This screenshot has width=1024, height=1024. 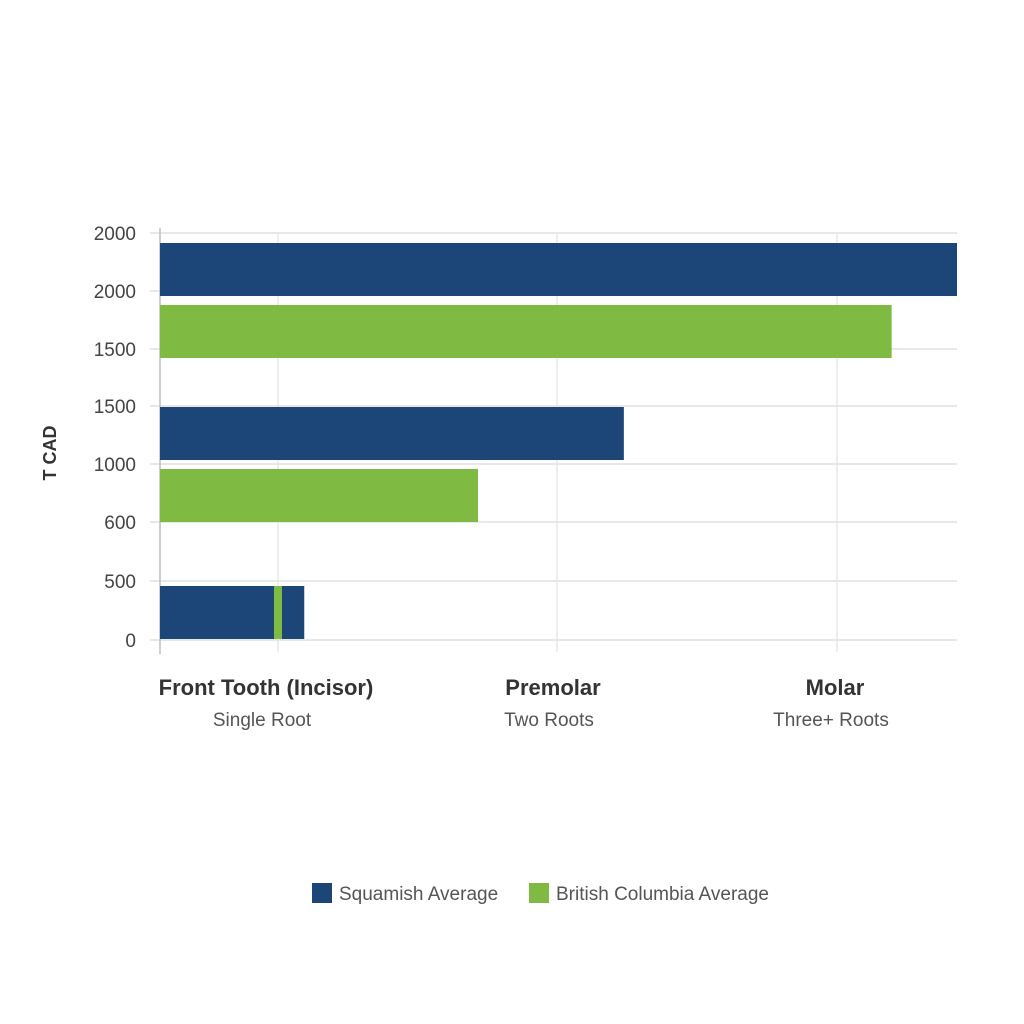 I want to click on x-category-sublabel: Single Root, so click(x=262, y=720).